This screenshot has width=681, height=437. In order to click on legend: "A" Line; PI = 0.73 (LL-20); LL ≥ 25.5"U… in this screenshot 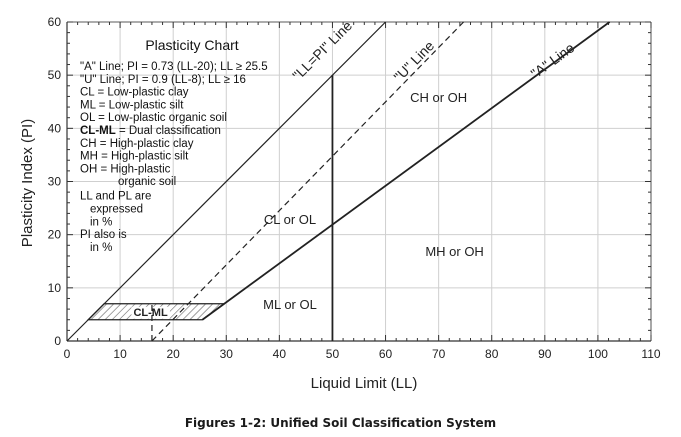, I will do `click(174, 157)`.